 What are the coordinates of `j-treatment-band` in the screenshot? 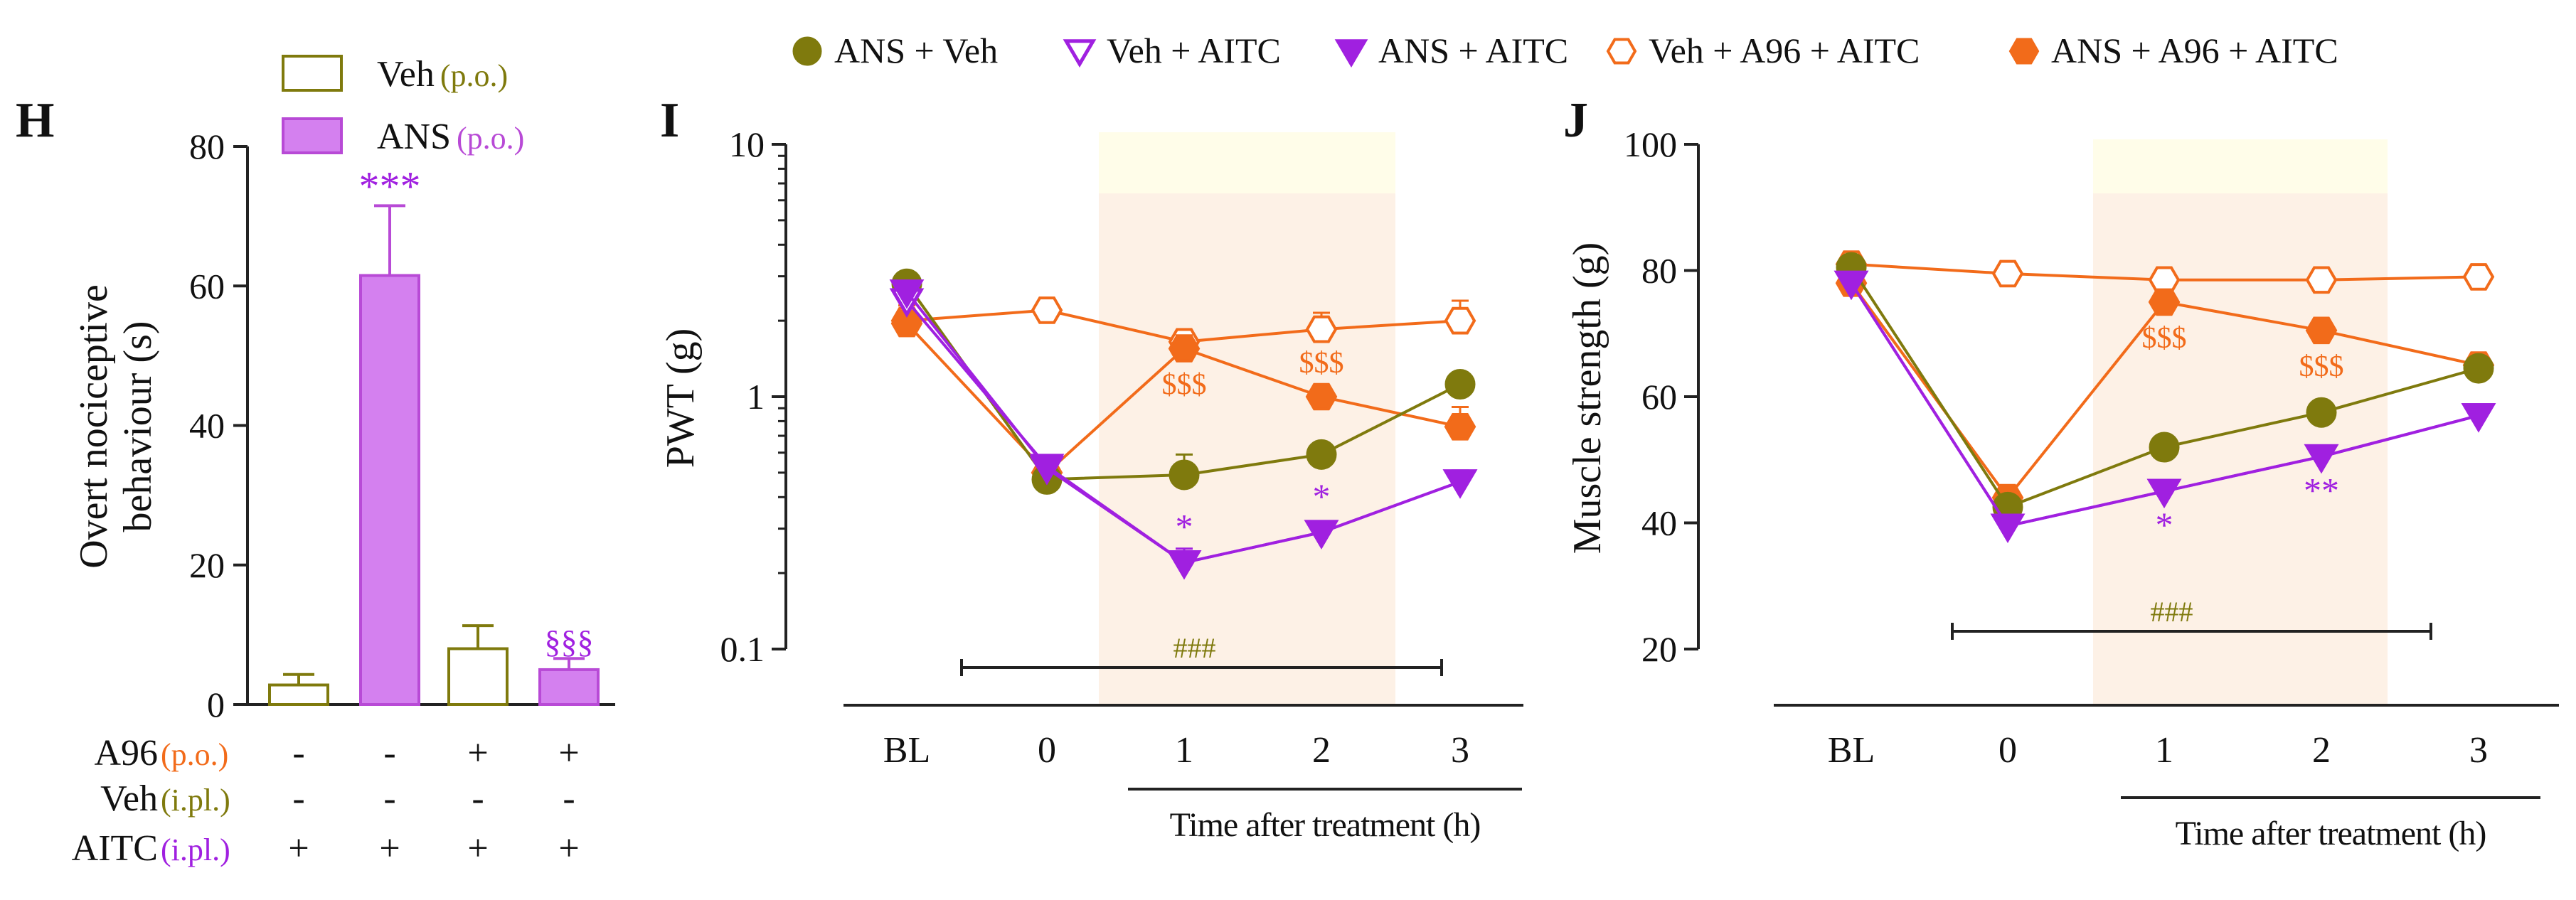 It's located at (2240, 449).